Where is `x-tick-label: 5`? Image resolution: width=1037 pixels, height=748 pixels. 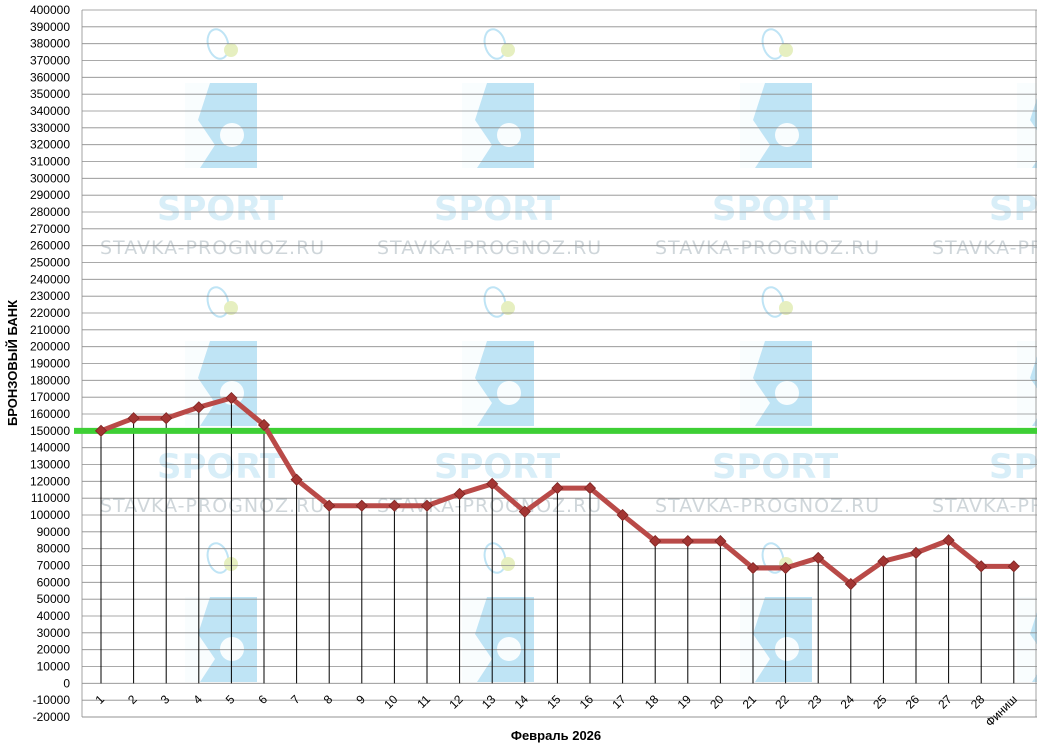 x-tick-label: 5 is located at coordinates (230, 699).